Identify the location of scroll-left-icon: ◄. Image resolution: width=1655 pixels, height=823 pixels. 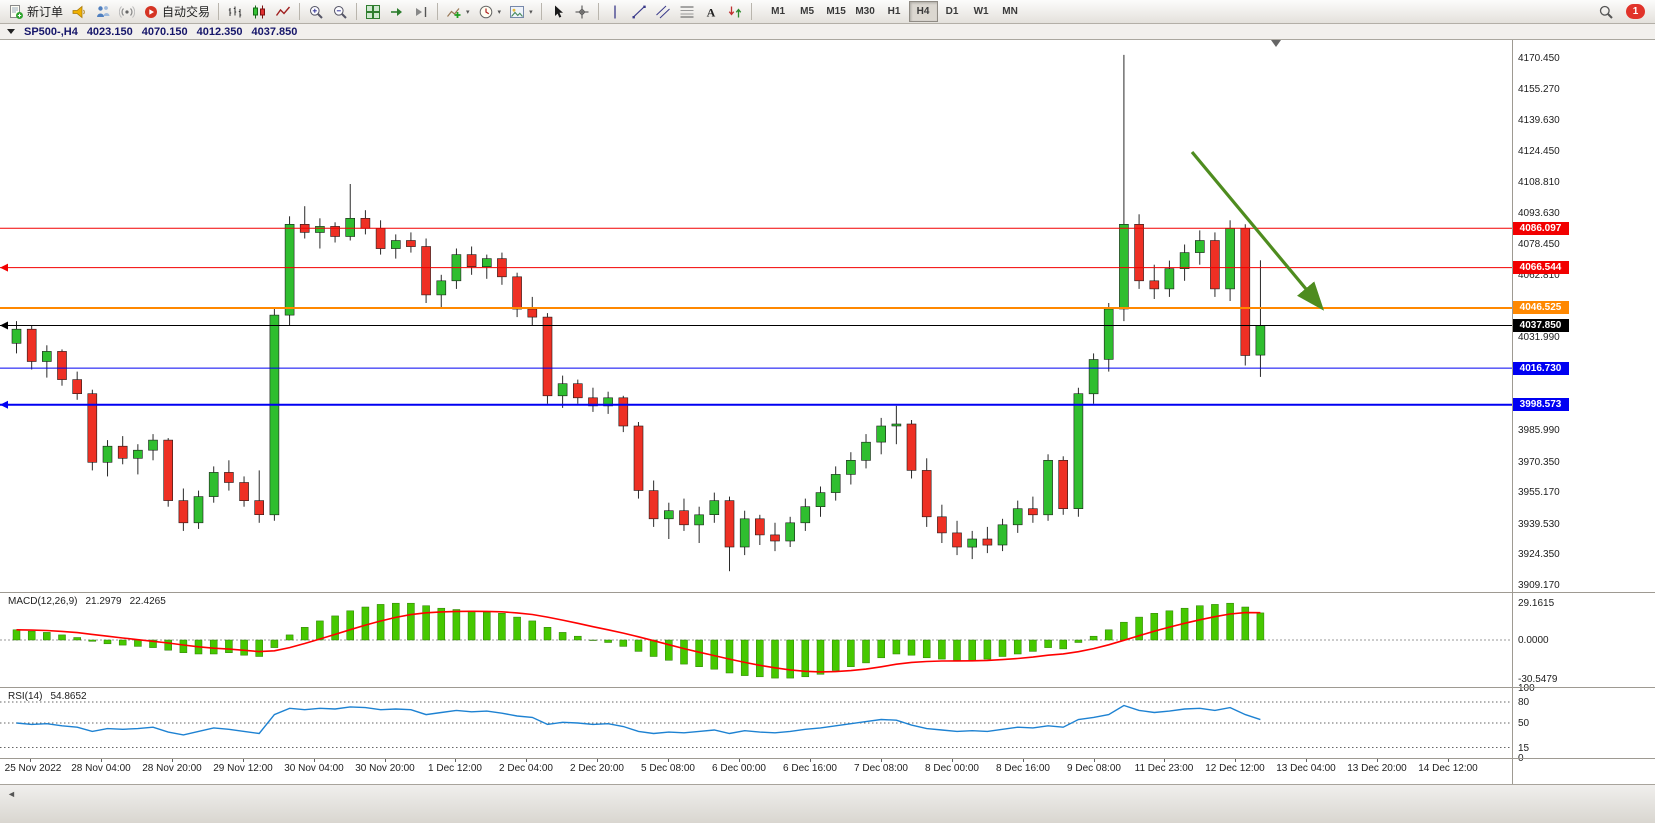
(11, 794).